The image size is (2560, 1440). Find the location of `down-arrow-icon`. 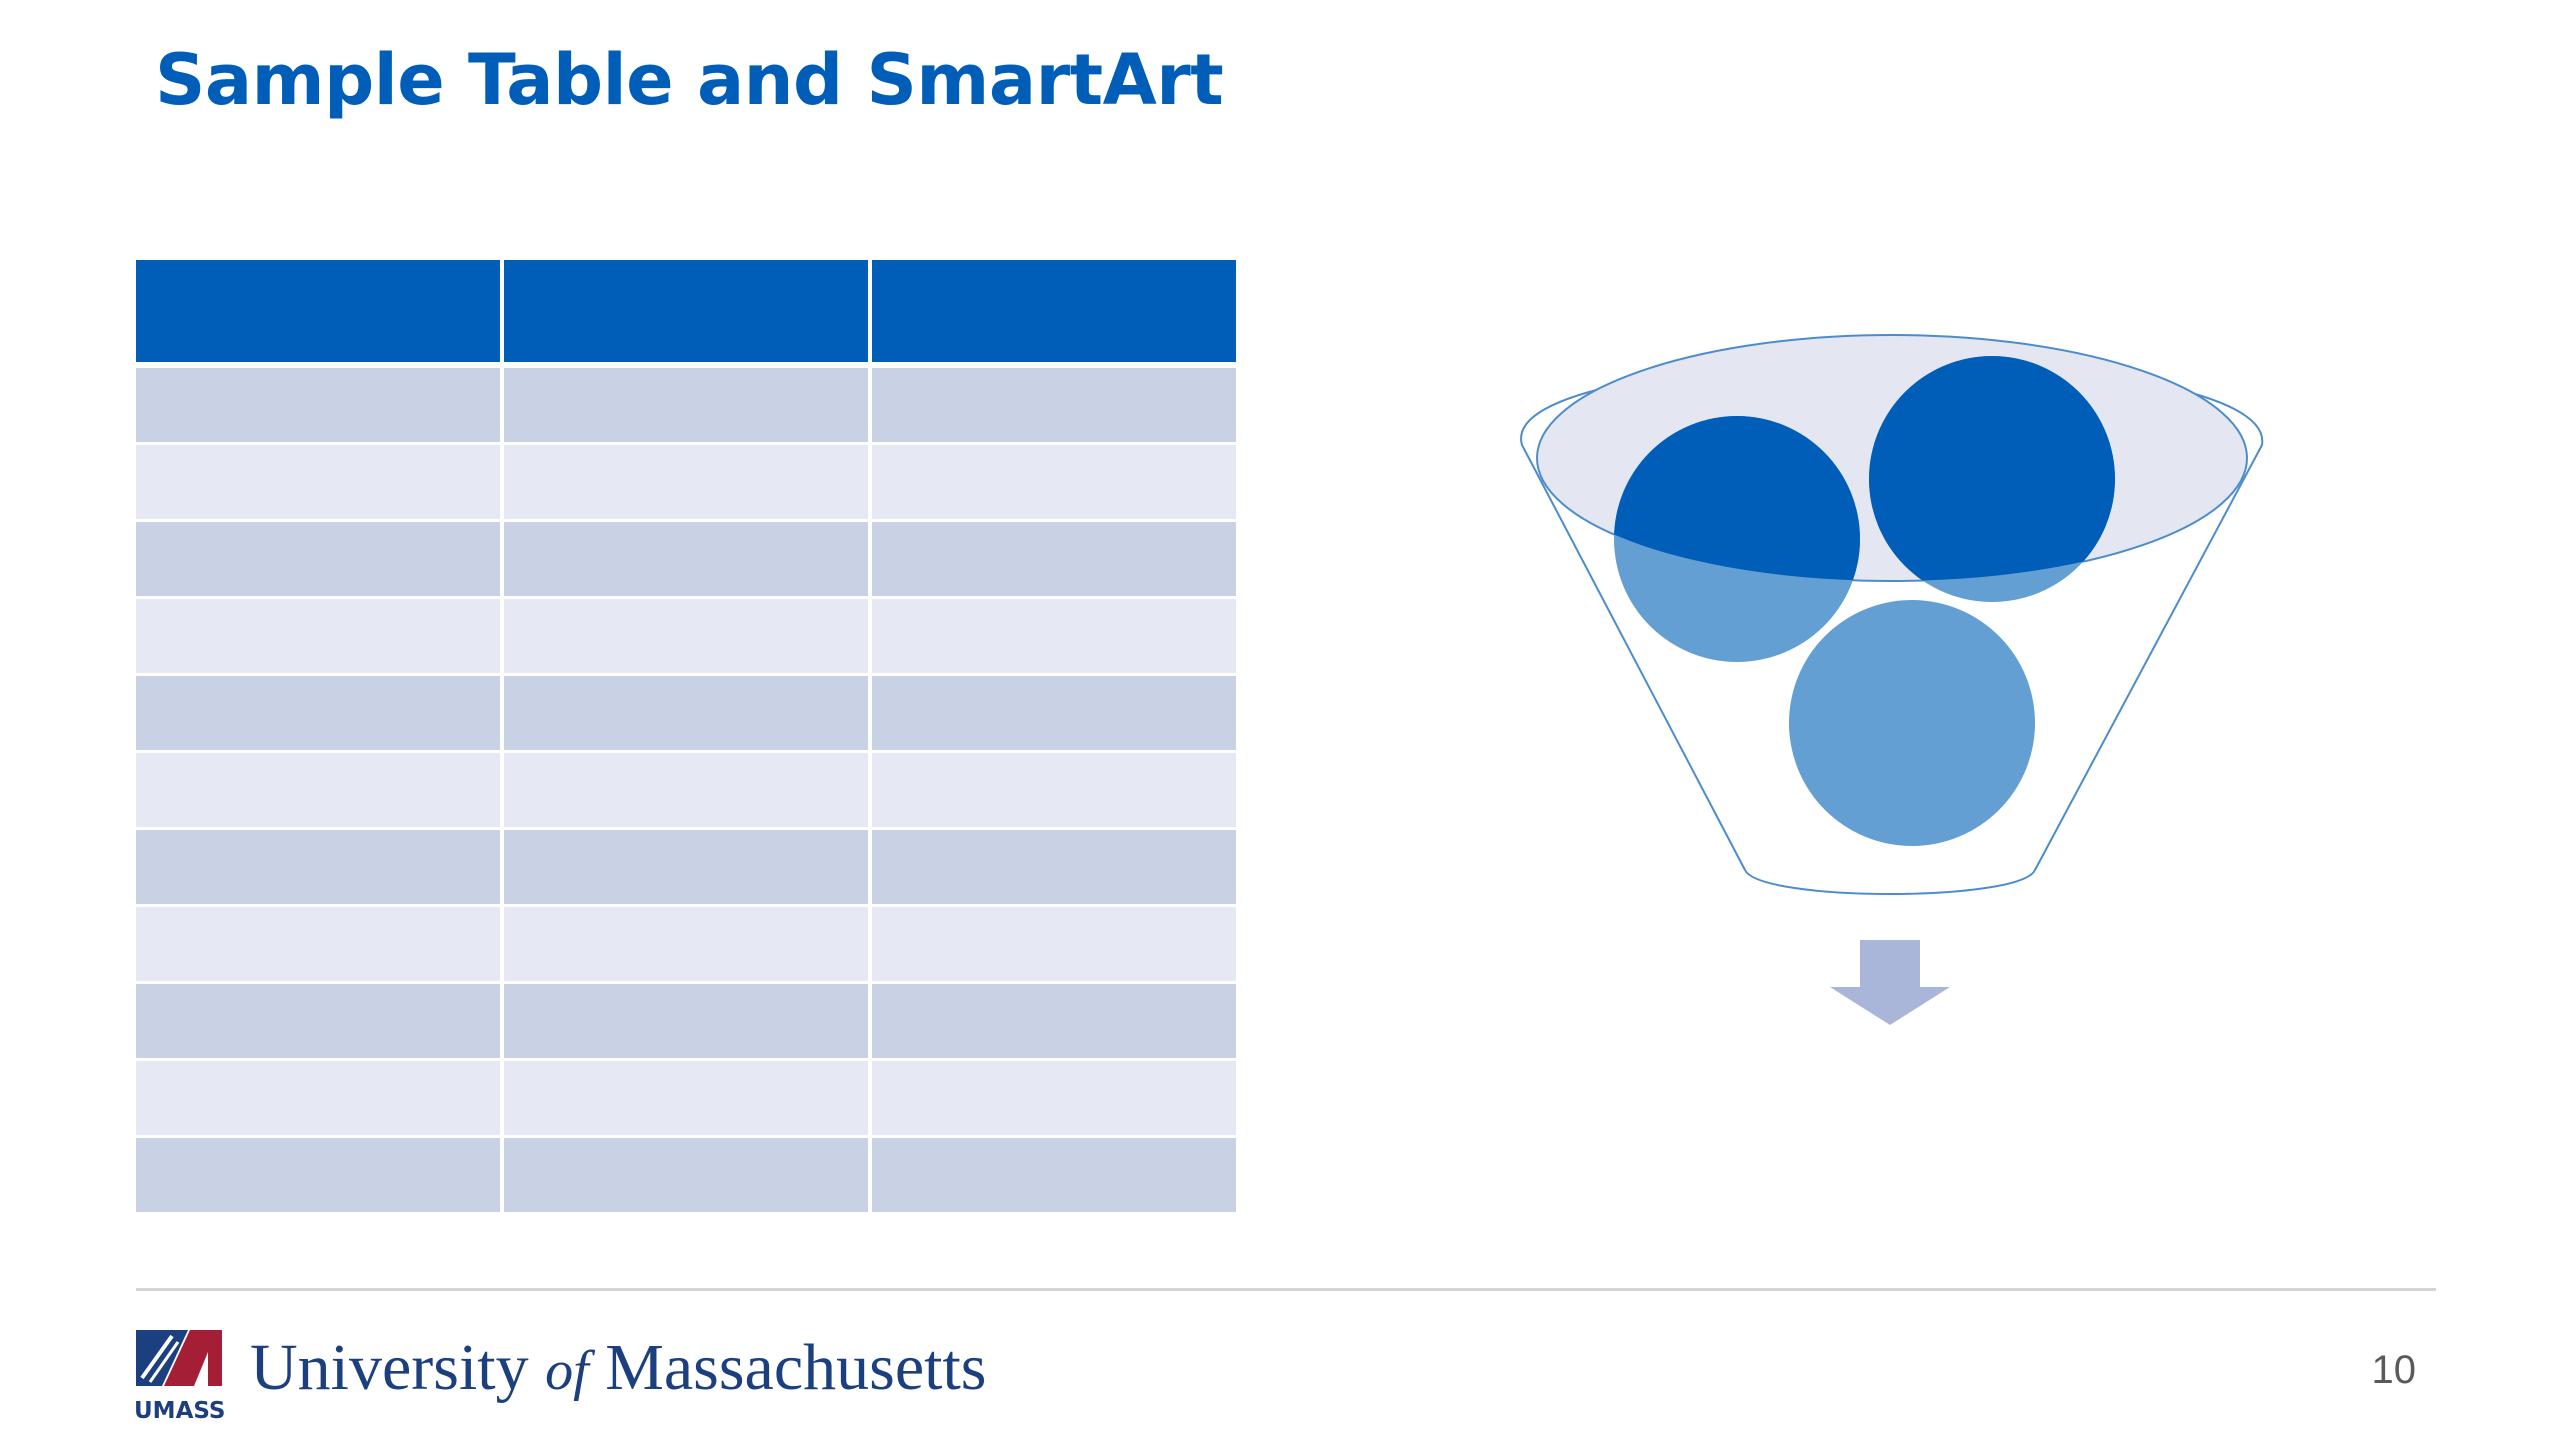

down-arrow-icon is located at coordinates (1890, 982).